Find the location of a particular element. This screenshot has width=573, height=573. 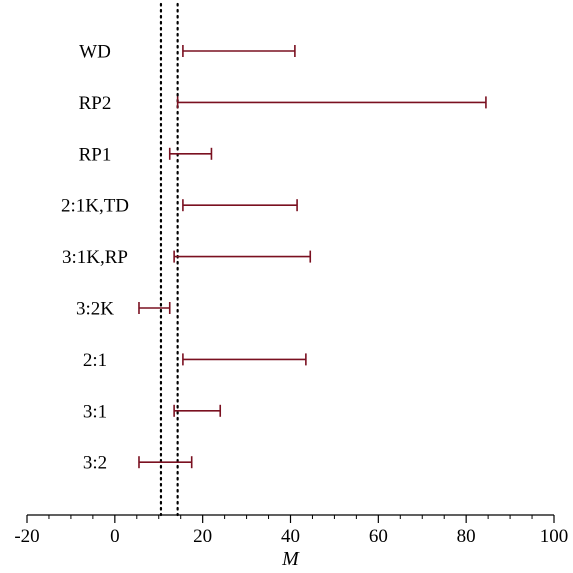

category-label: RP1 is located at coordinates (95, 154).